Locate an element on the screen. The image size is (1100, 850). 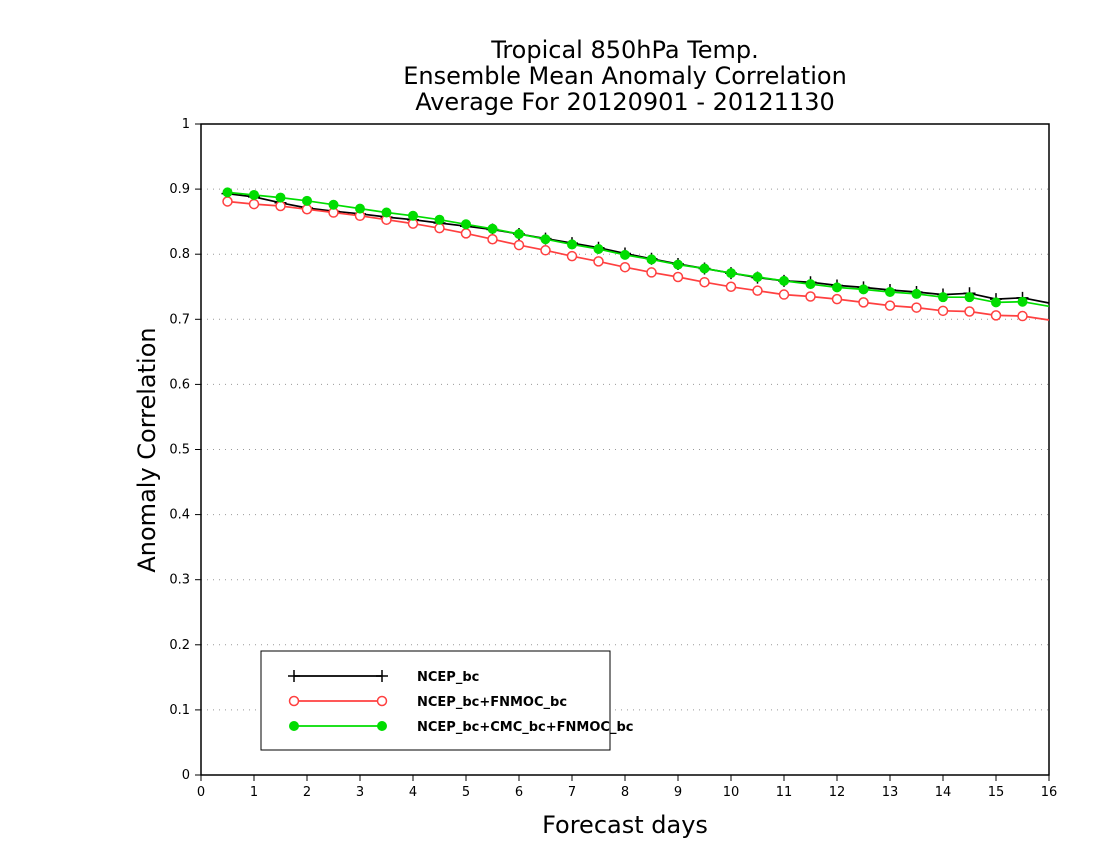
legend-item-3: NCEP_bc+CMC_bc+FNMOC_bc is located at coordinates (461, 727).